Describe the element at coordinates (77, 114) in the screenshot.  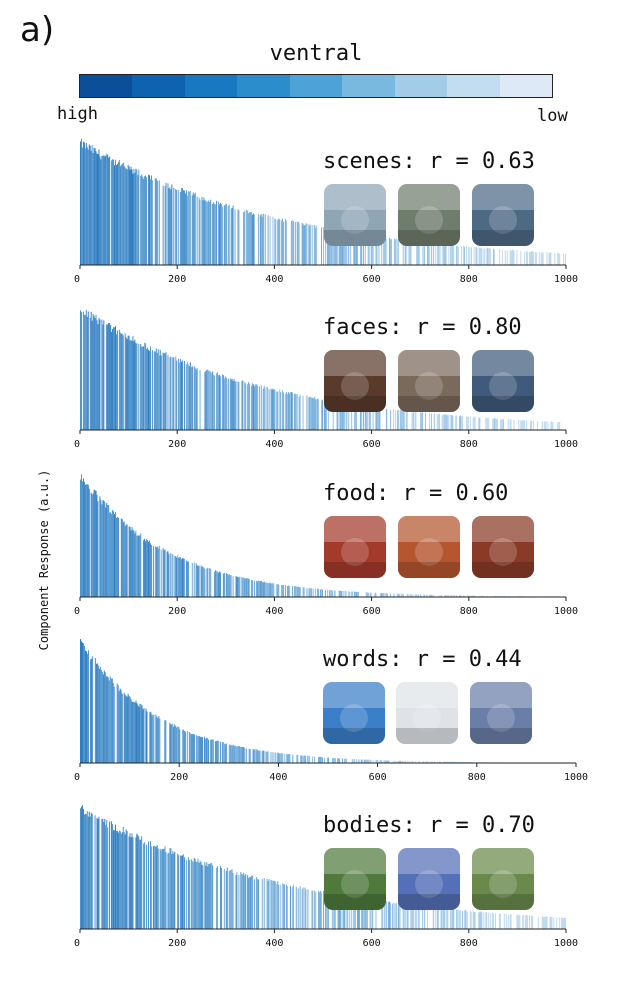
I see `colorbar-high-label: high` at that location.